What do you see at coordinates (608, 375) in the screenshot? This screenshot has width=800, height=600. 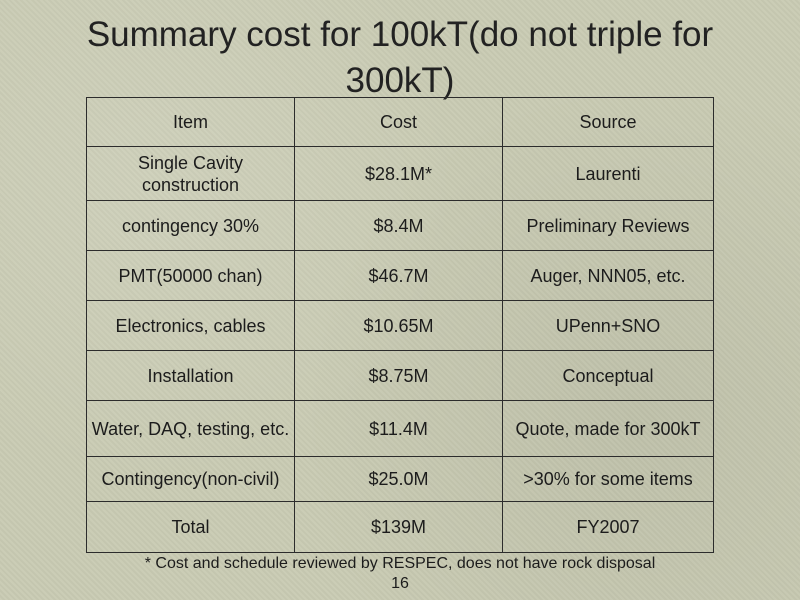 I see `source-cell: Conceptual` at bounding box center [608, 375].